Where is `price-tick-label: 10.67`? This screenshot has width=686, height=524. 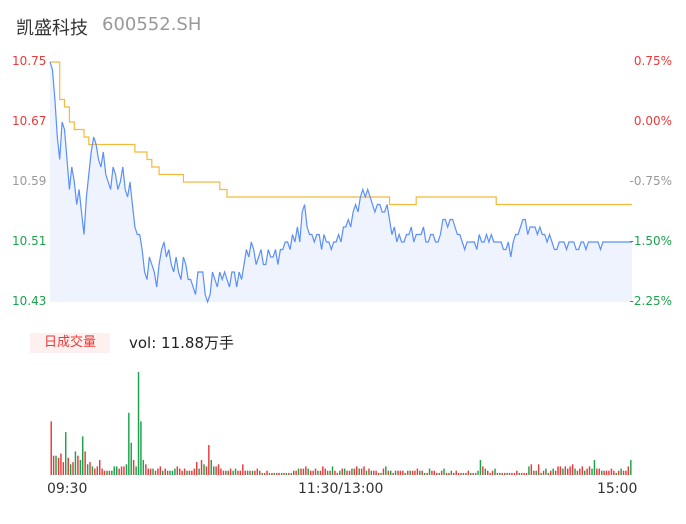
price-tick-label: 10.67 is located at coordinates (29, 121).